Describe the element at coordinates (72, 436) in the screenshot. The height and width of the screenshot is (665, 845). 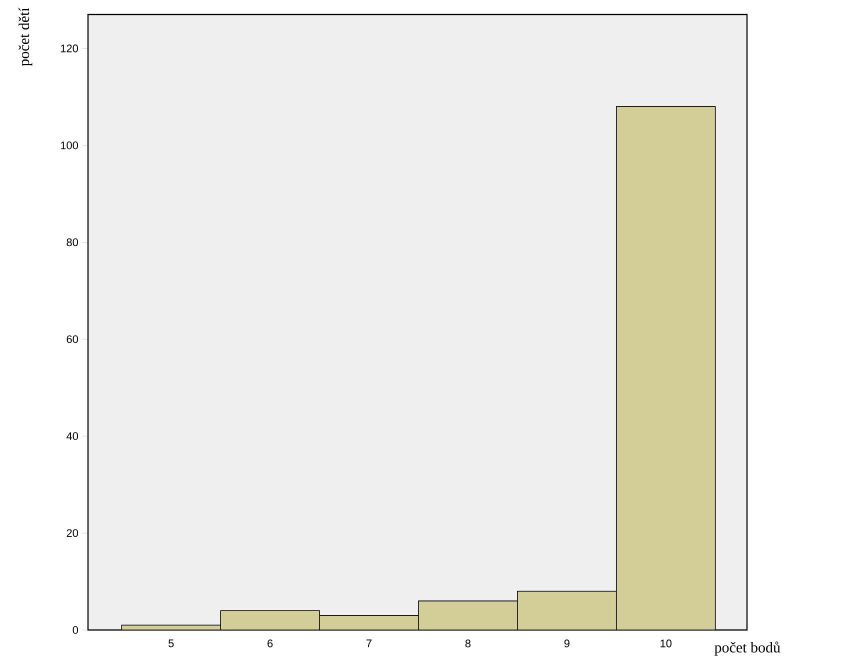
I see `y-tick-label: 40` at that location.